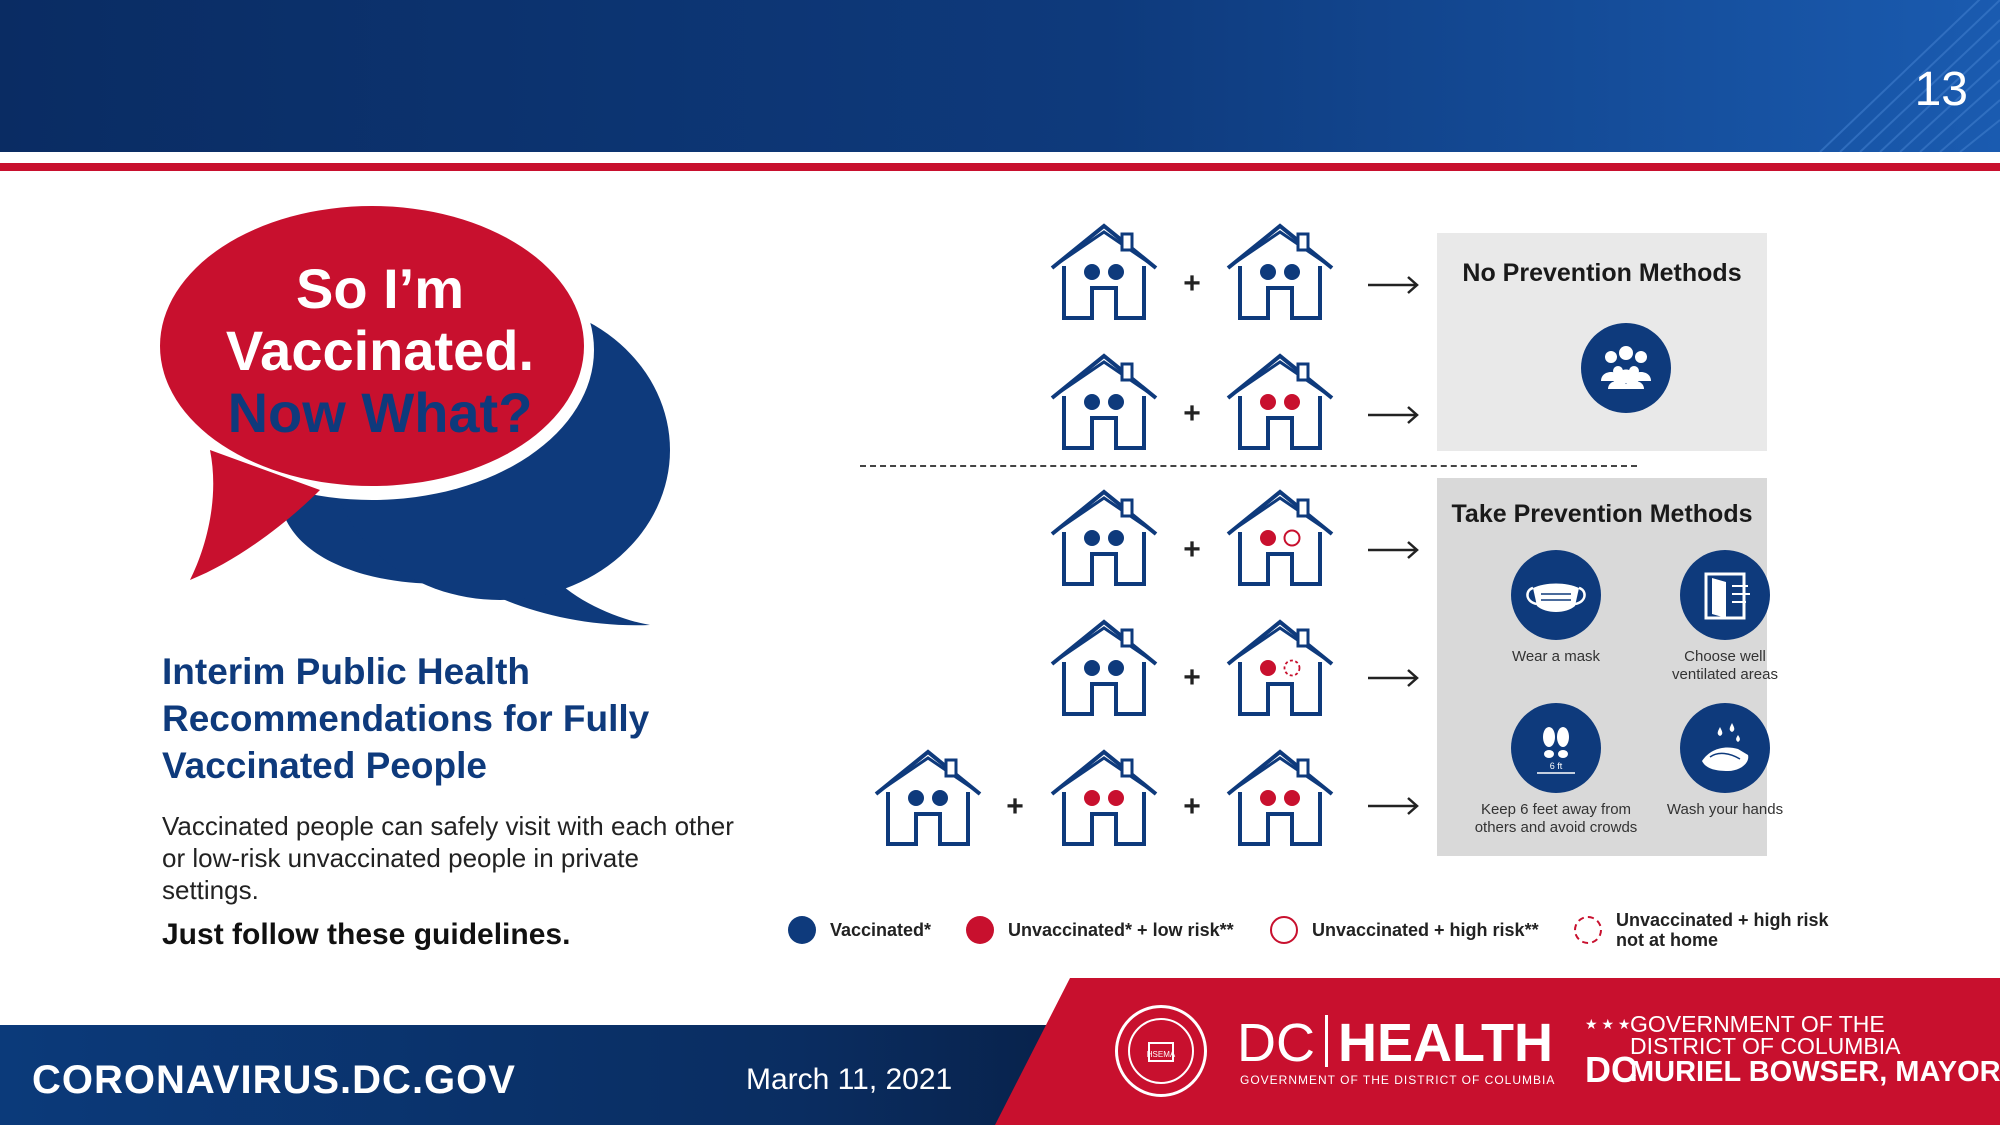 The image size is (2000, 1125). Describe the element at coordinates (1000, 167) in the screenshot. I see `header-red-rule` at that location.